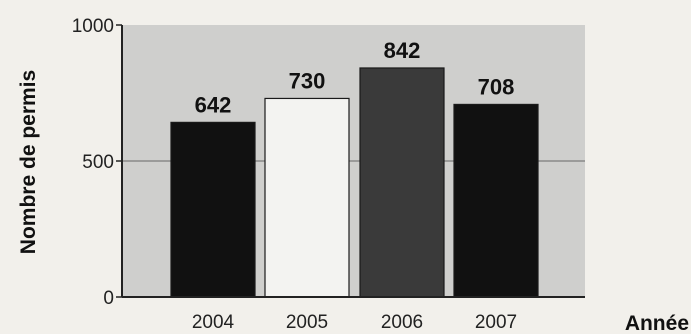  I want to click on data-label-2007: 708, so click(496, 86).